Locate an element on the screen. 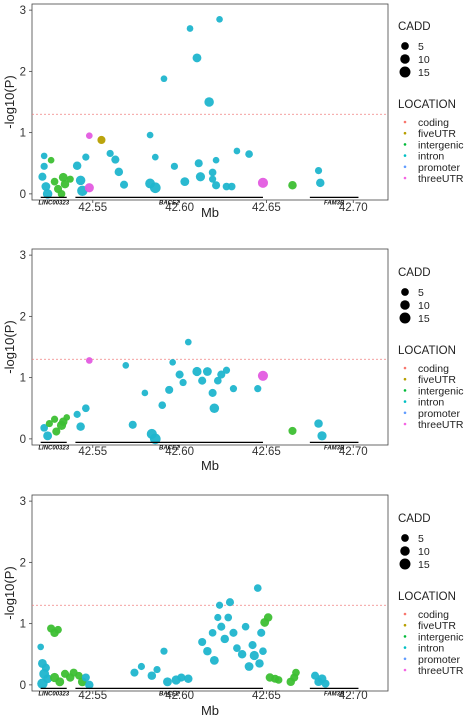  legend-cadd-title: CADD is located at coordinates (414, 27).